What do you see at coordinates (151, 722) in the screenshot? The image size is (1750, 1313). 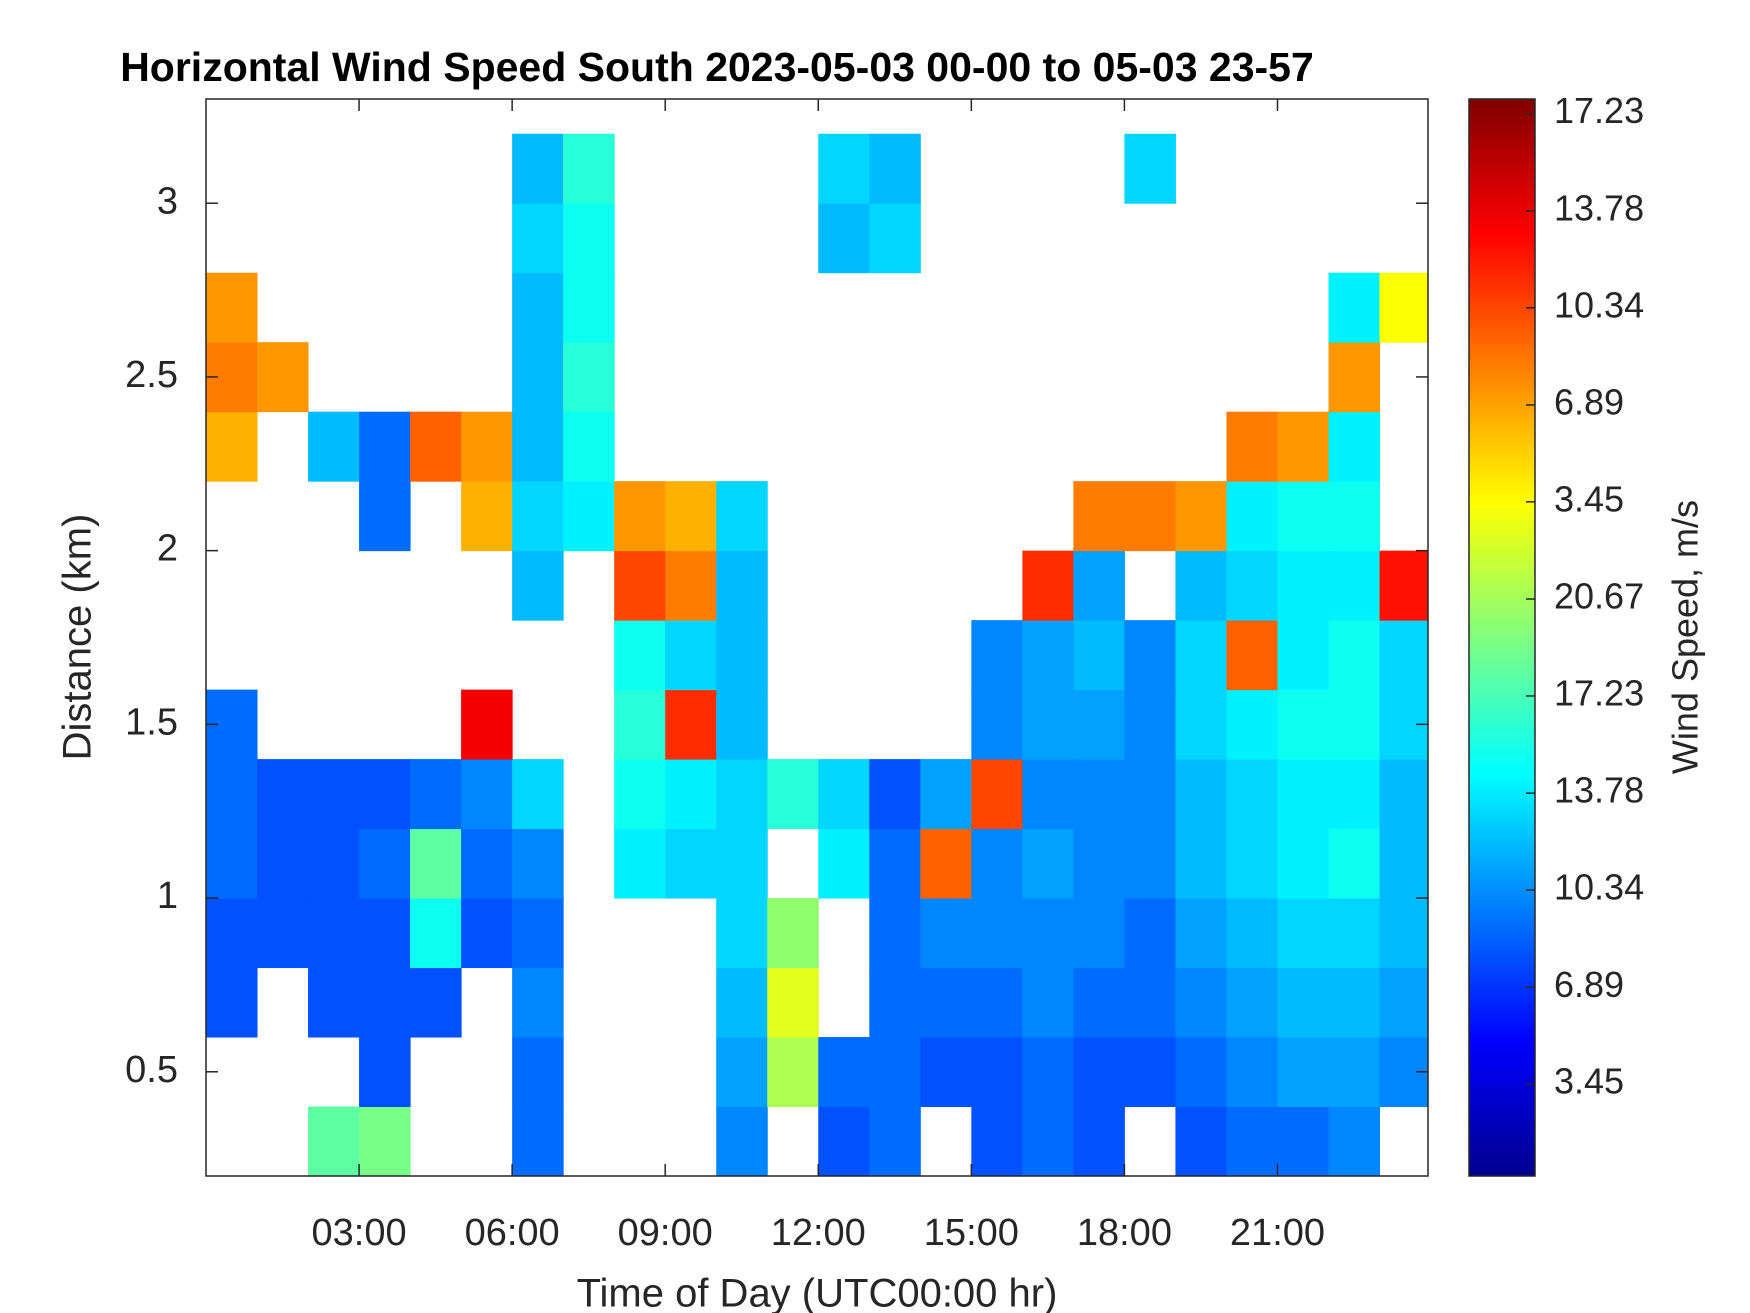 I see `y-tick-label: 1.5` at bounding box center [151, 722].